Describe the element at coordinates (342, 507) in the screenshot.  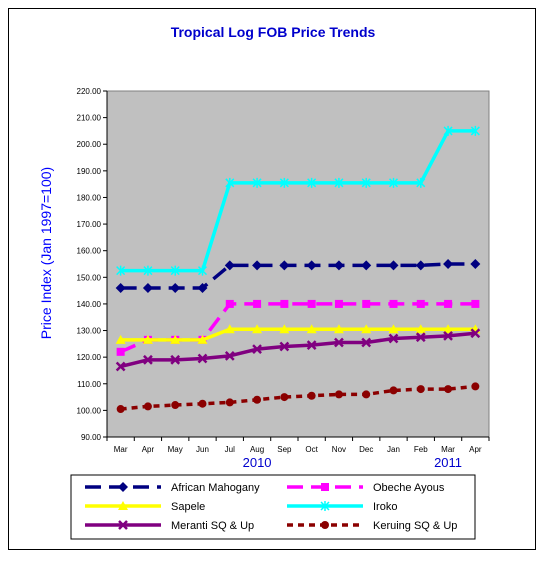
I see `legend-item-iroko: Iroko` at that location.